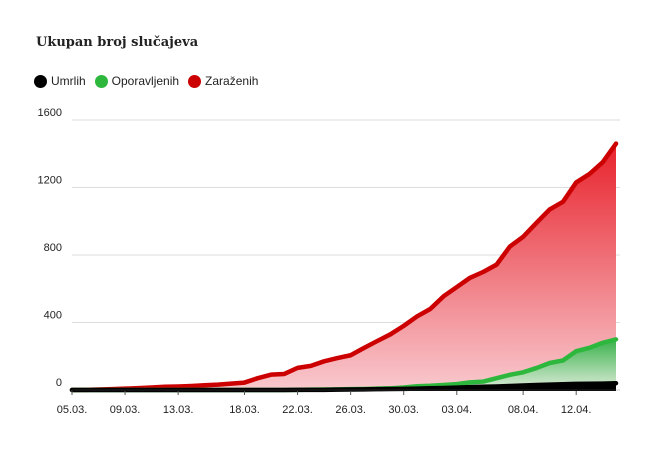 This screenshot has width=651, height=450. I want to click on legend-label-umrlih: Umrlih, so click(68, 81).